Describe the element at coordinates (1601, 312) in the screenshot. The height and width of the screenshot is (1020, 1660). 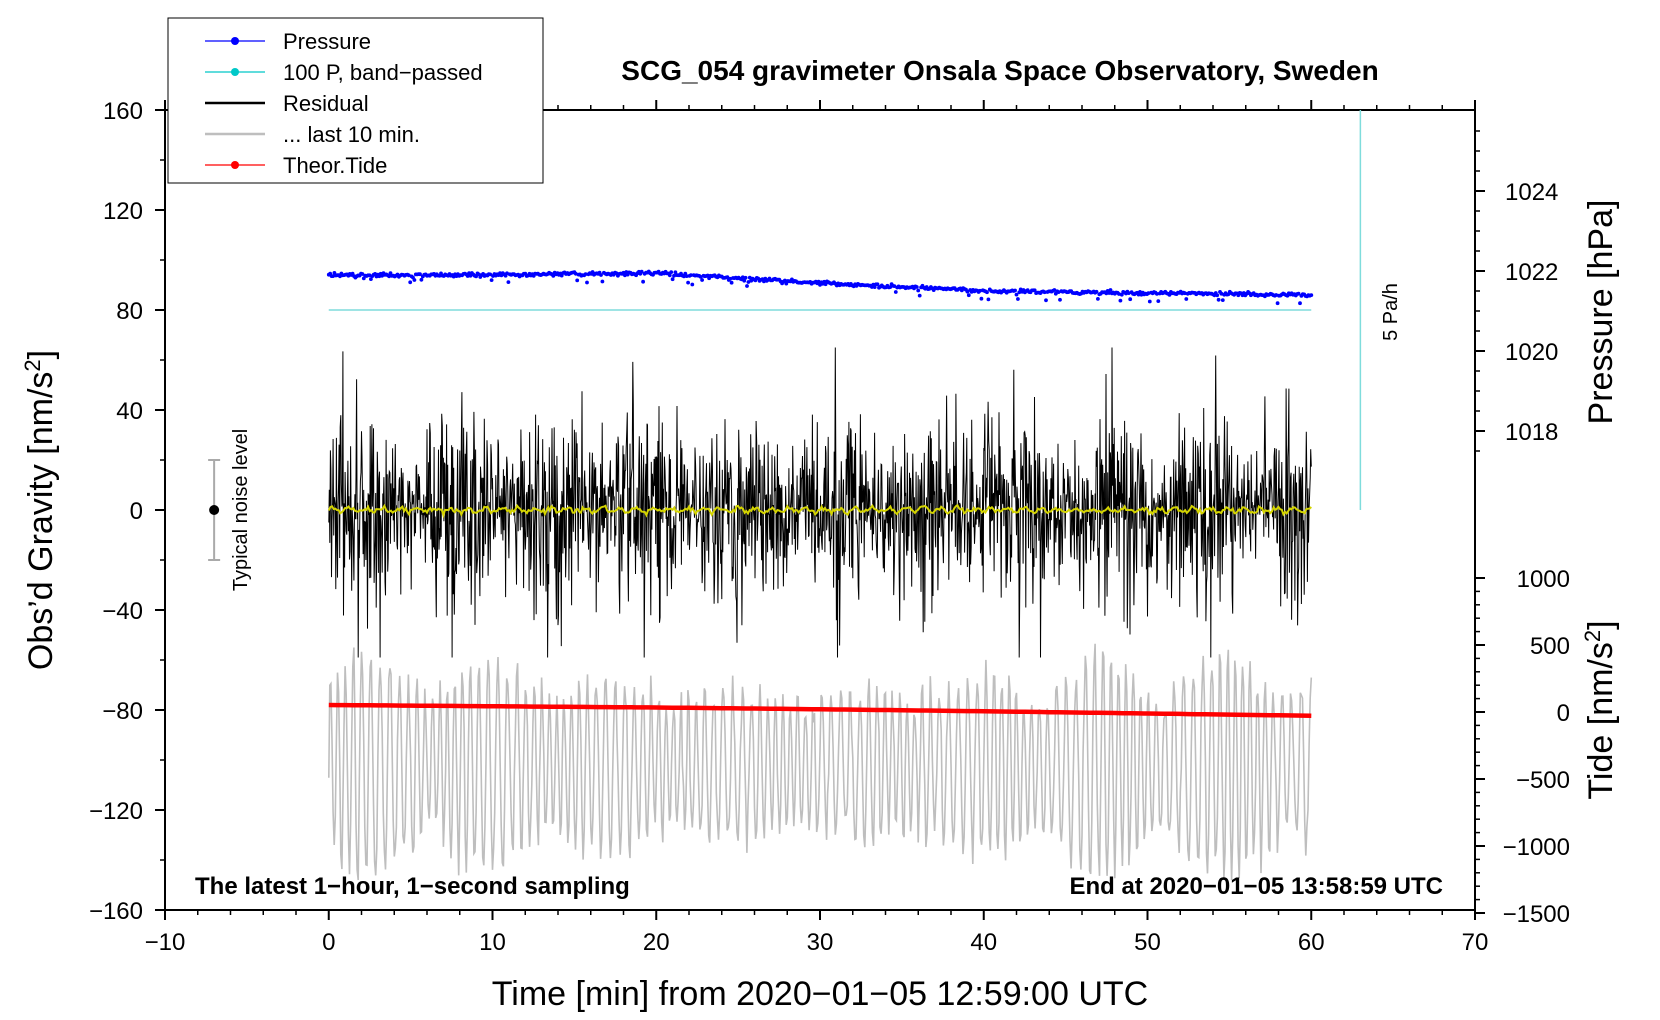
I see `y-axis-title-pressure: Pressure [hPa]` at that location.